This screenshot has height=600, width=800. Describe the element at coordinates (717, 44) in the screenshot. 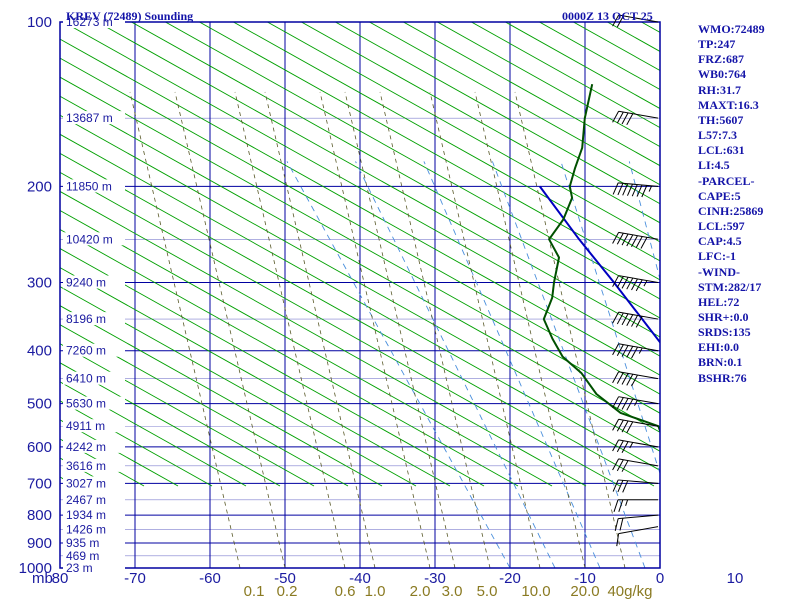

I see `index-line: TP:247` at that location.